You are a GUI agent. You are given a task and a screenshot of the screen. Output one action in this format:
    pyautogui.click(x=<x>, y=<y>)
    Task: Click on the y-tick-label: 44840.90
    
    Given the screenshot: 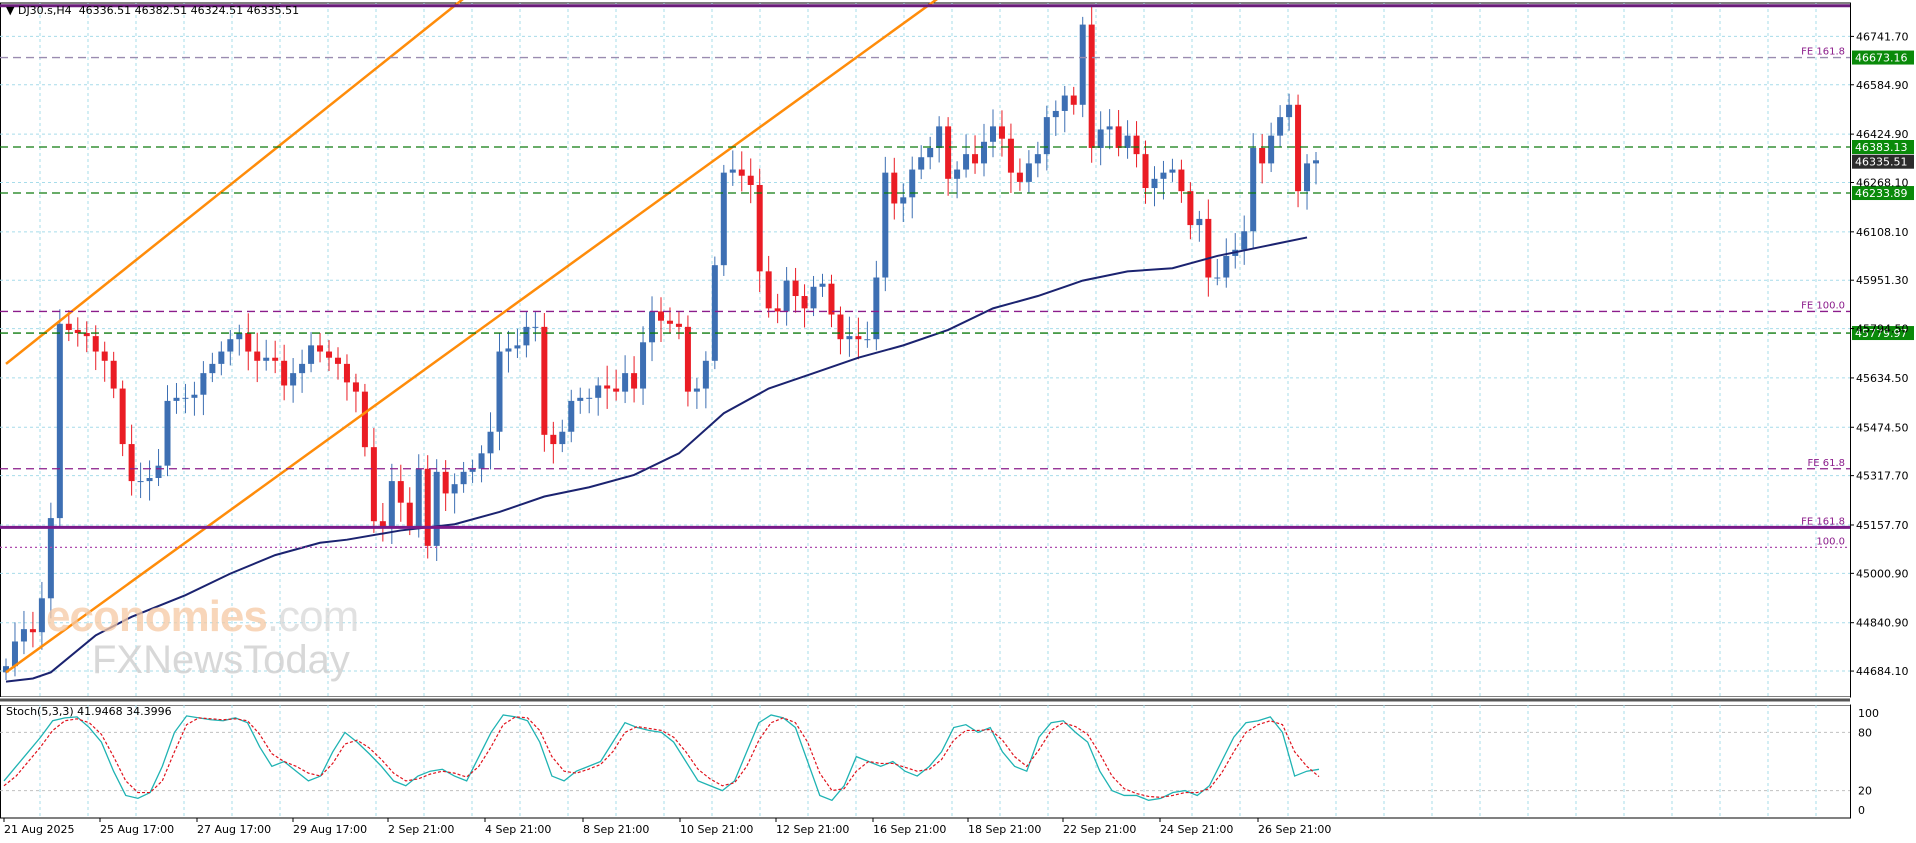 What is the action you would take?
    pyautogui.click(x=1882, y=623)
    